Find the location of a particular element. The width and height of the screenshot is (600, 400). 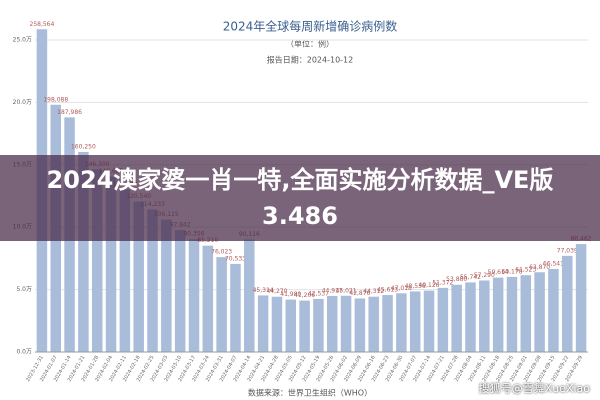

chart-title: 2024年全球每周新增确诊病例数 is located at coordinates (310, 26).